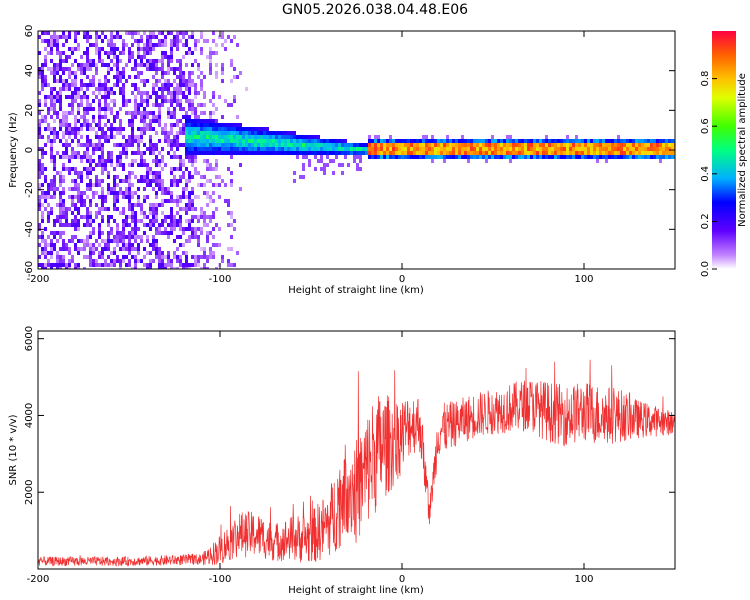 This screenshot has width=750, height=600. I want to click on colorbar-label: Normalized spectral amplitude, so click(742, 150).